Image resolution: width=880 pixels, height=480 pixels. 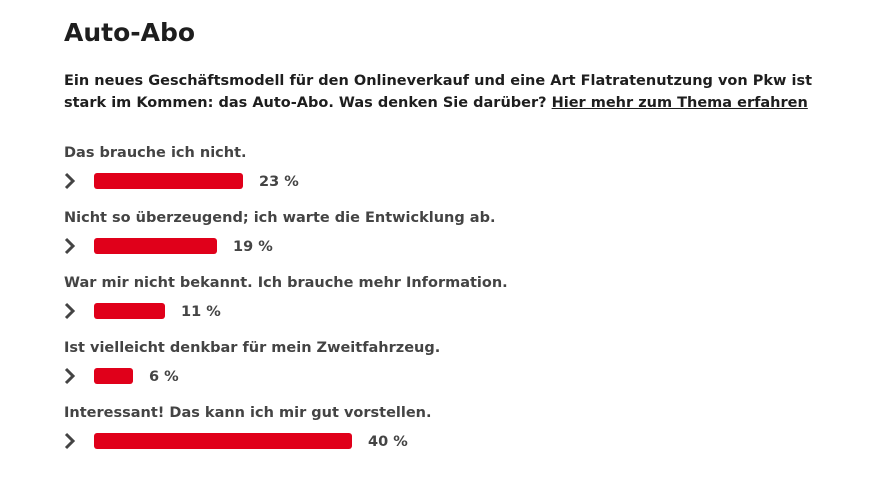 I want to click on option-label: Das brauche ich nicht., so click(x=155, y=153).